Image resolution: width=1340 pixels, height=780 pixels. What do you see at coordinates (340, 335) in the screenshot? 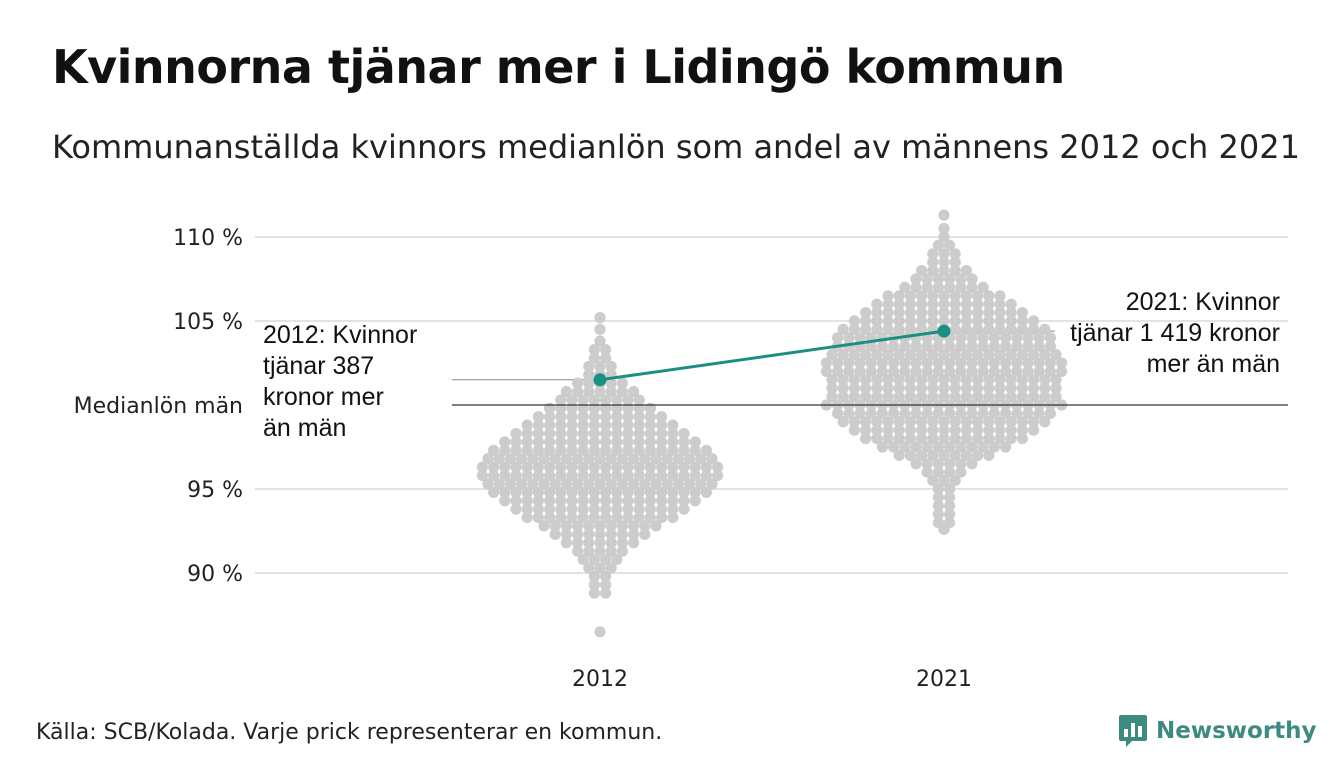
I see `annotation-2012-line: 2012: Kvinnor` at bounding box center [340, 335].